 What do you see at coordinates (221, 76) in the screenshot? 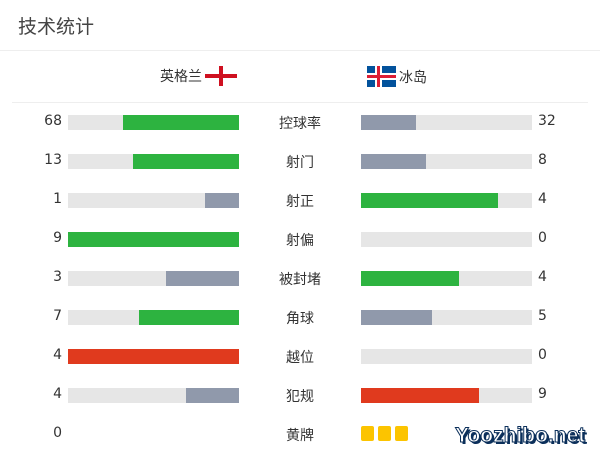
I see `england-flag-icon` at bounding box center [221, 76].